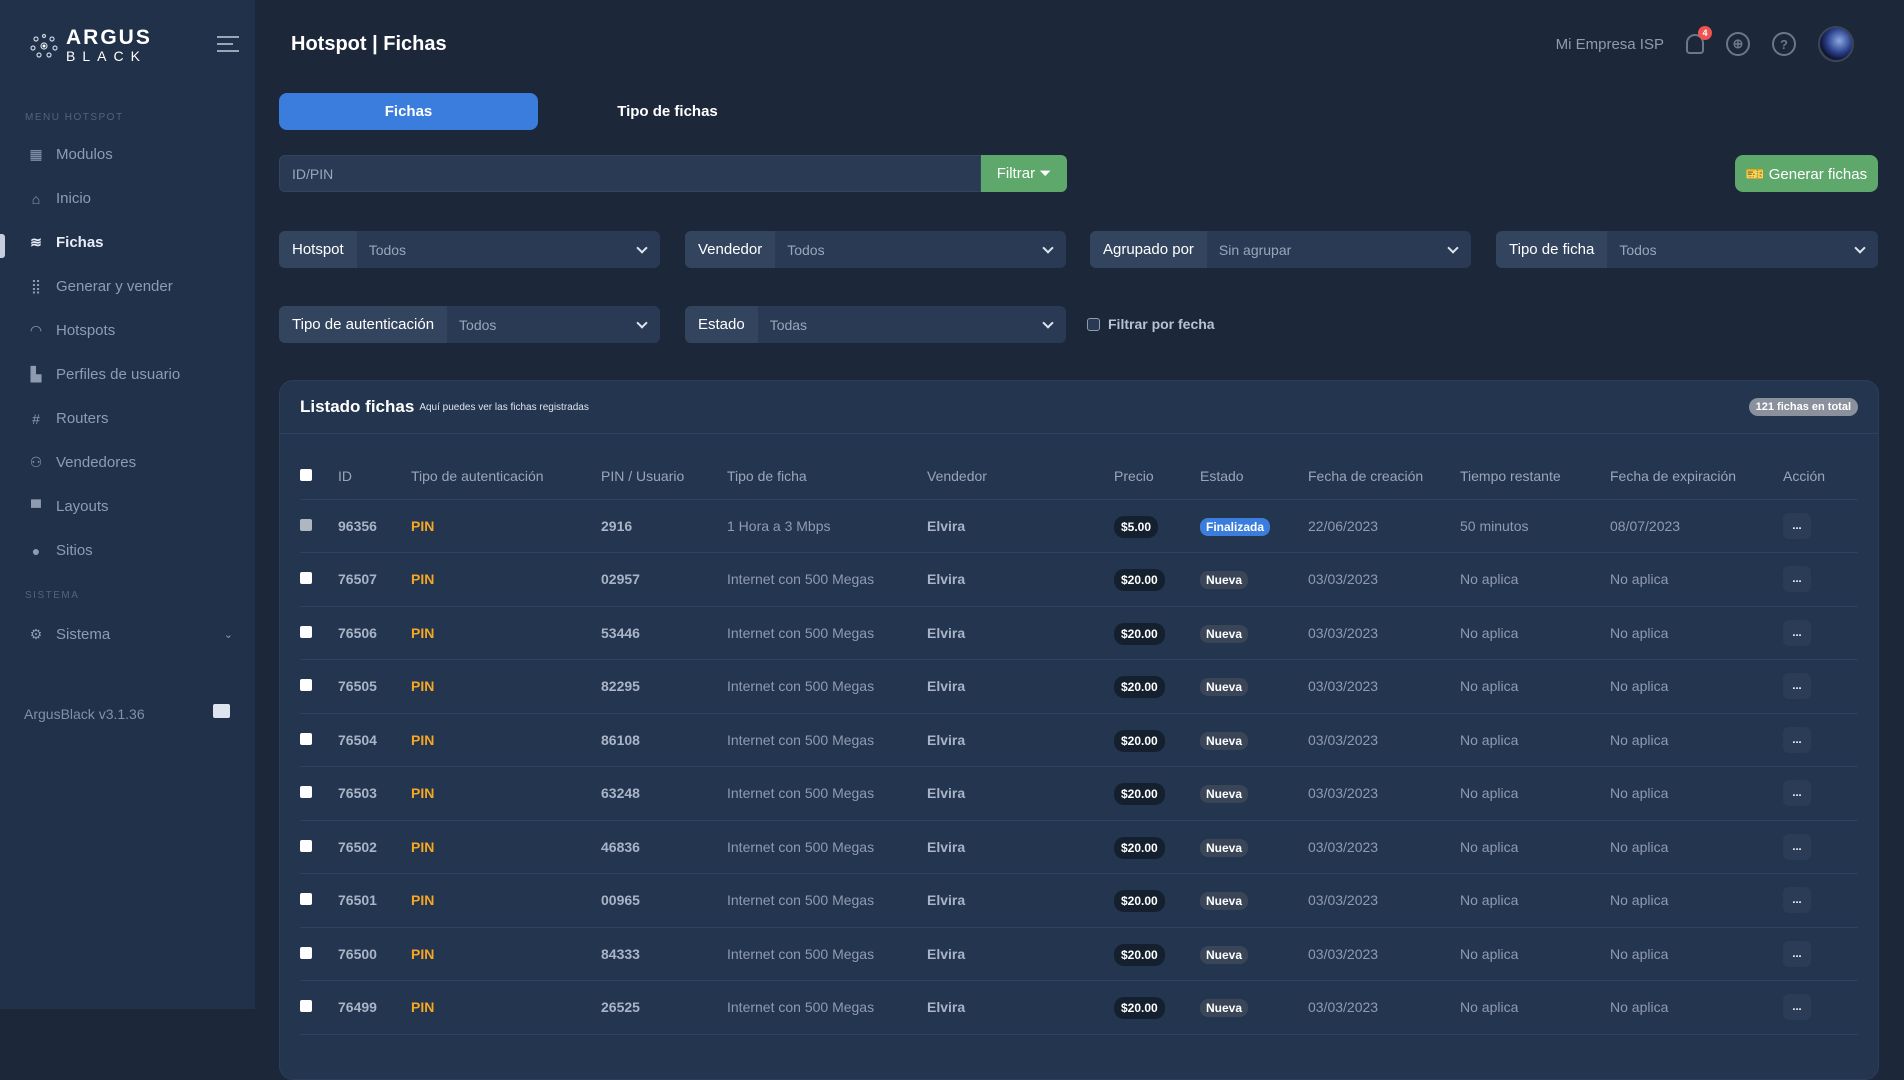 The width and height of the screenshot is (1904, 1080). Describe the element at coordinates (100, 286) in the screenshot. I see `sidebar-item-generar-y-vender: ⣿ Generar y vender` at that location.